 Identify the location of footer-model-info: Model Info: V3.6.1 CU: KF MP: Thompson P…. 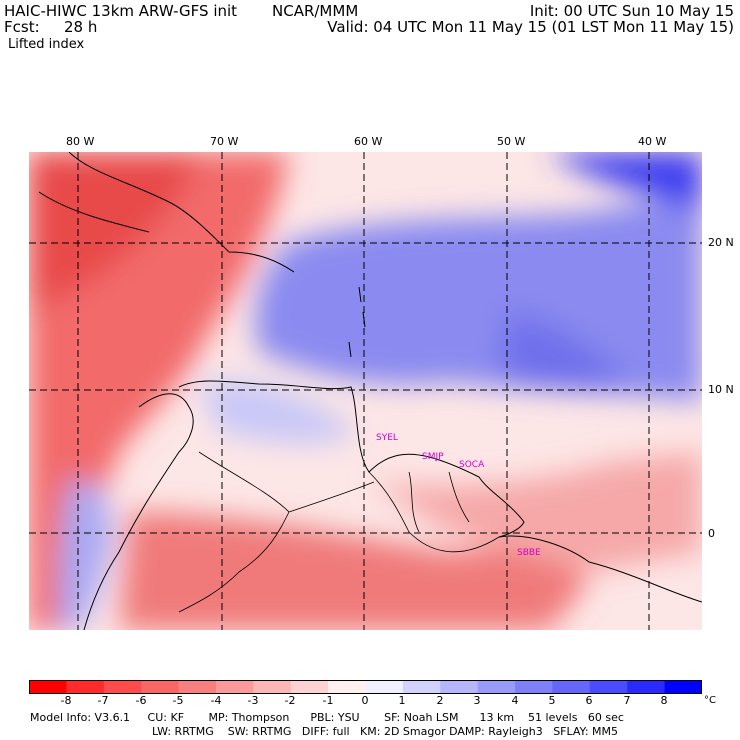
(327, 717).